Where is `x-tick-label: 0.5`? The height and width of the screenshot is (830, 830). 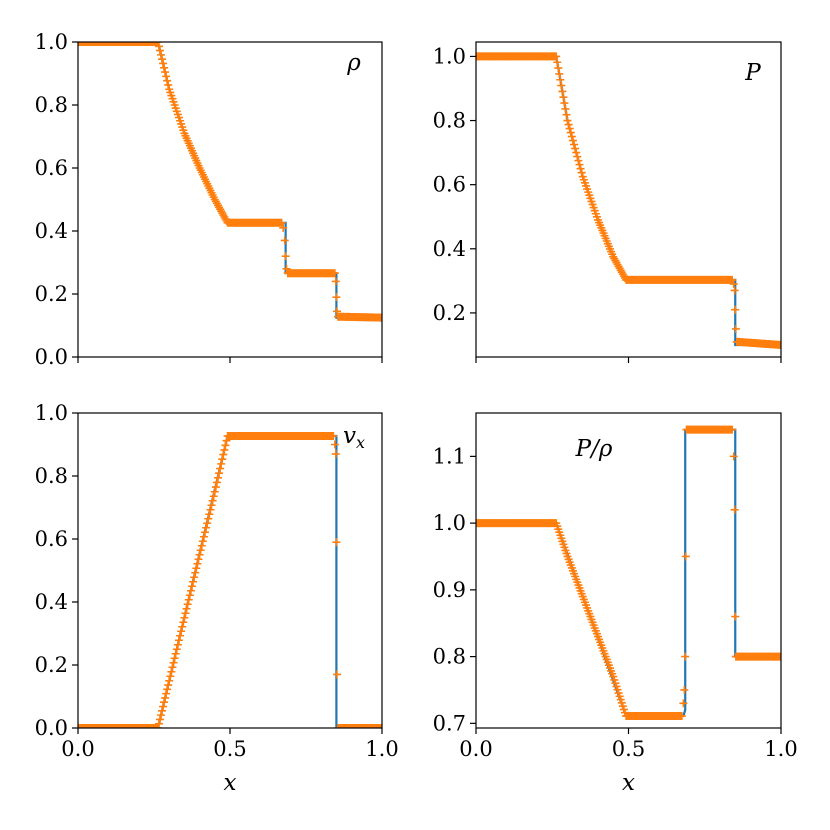 x-tick-label: 0.5 is located at coordinates (229, 749).